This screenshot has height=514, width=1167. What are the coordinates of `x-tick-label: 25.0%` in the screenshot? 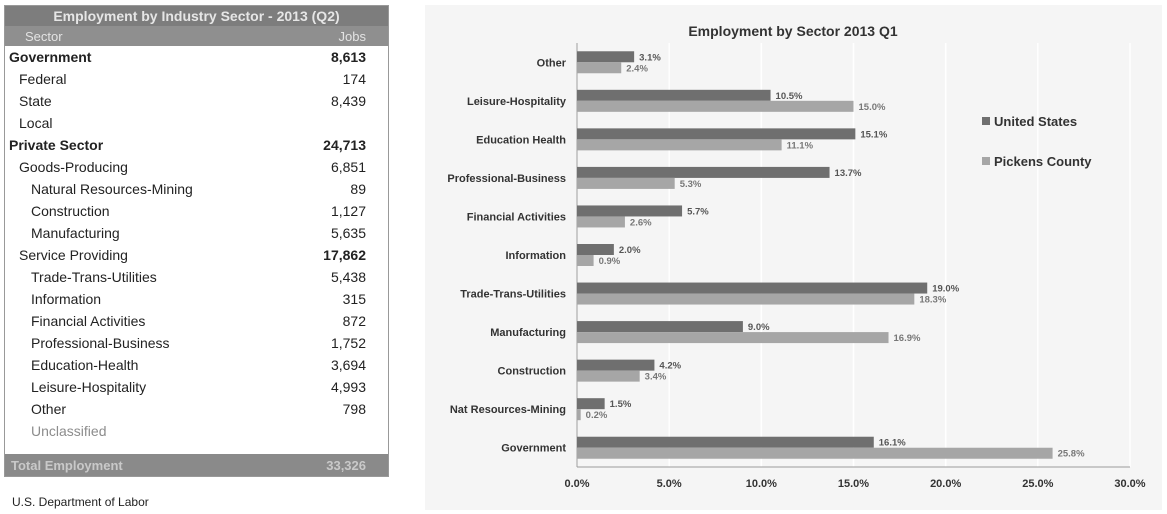 It's located at (1037, 484).